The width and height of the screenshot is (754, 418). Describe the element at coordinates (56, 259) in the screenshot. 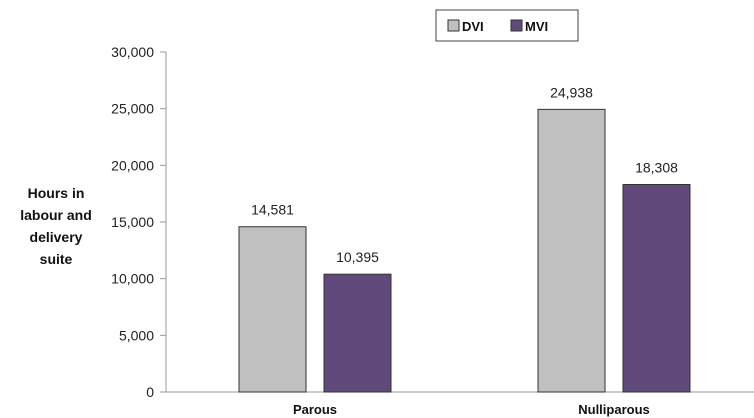

I see `y-axis-label-line: suite` at that location.